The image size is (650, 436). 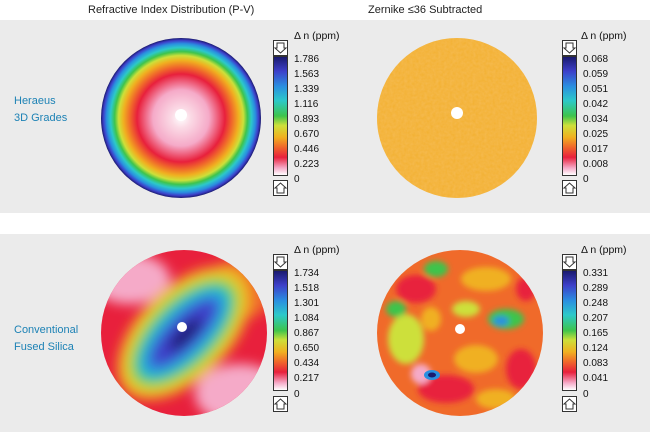 What do you see at coordinates (307, 333) in the screenshot?
I see `tick-label: 0.867` at bounding box center [307, 333].